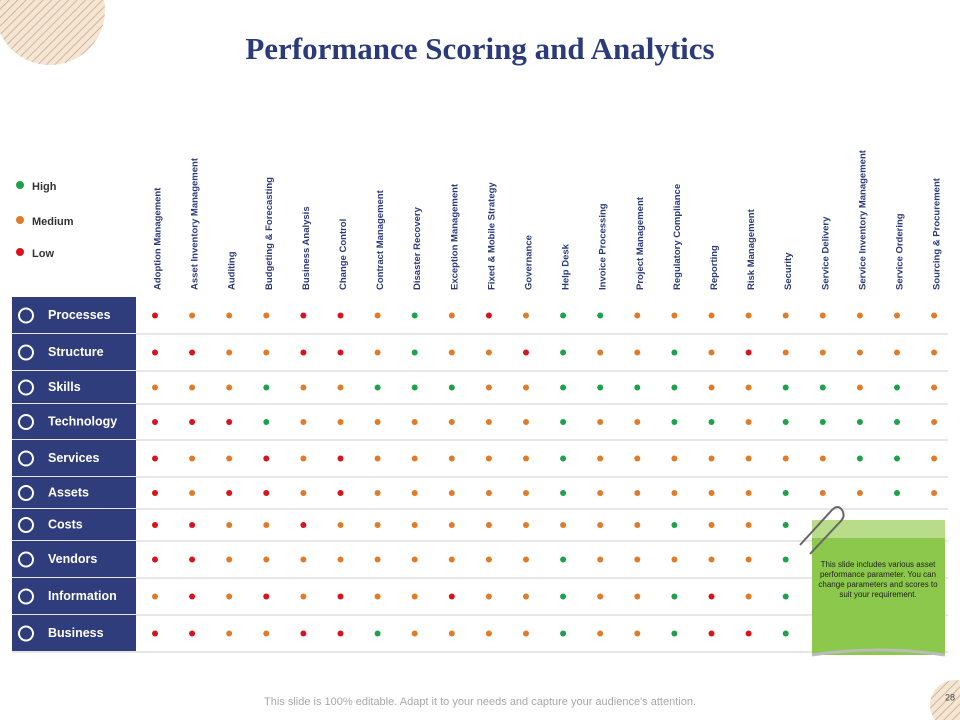  I want to click on column-header: Fixed & Mobile Strategy, so click(491, 236).